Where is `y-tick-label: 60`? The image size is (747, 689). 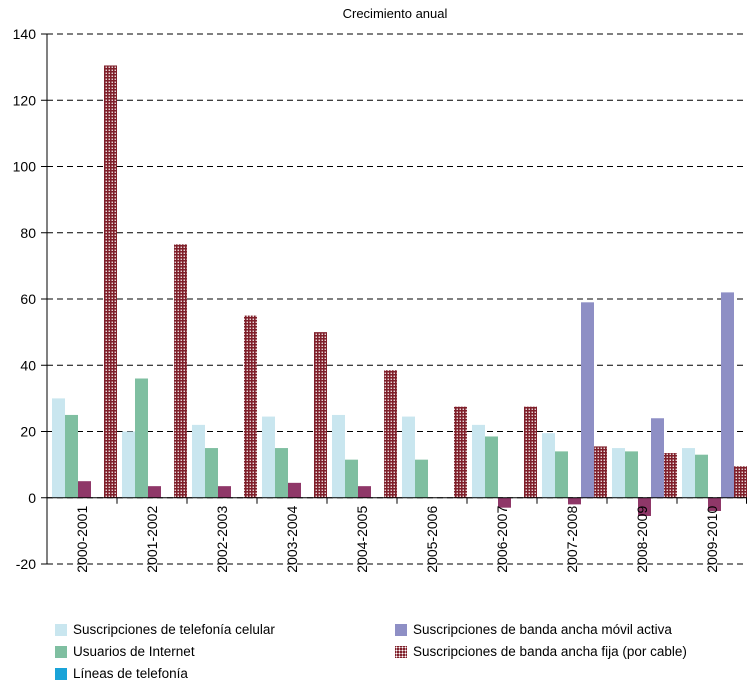 y-tick-label: 60 is located at coordinates (28, 299).